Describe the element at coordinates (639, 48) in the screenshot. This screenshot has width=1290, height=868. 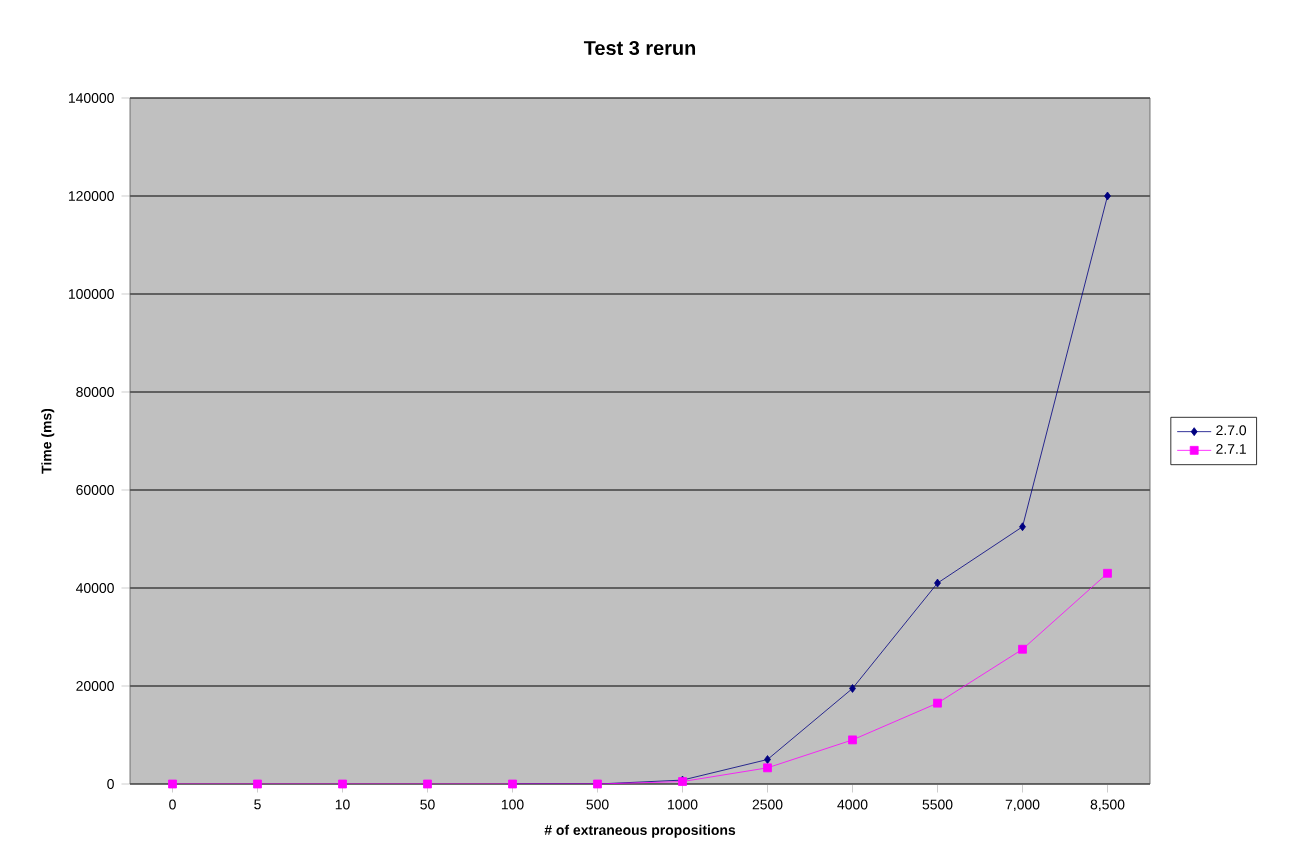
I see `chart-title: Test 3 rerun` at that location.